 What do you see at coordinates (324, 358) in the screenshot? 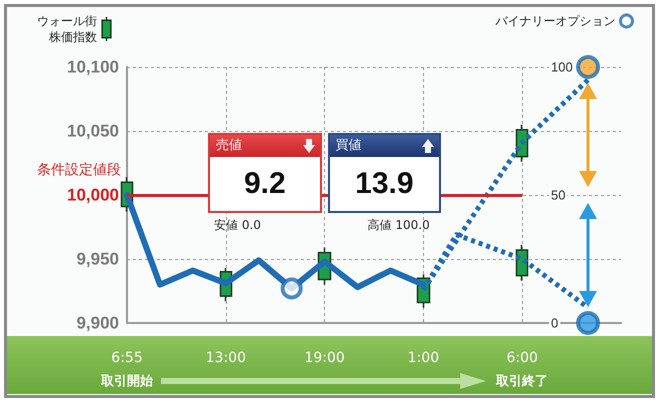
I see `x-tick-label: 19:00` at bounding box center [324, 358].